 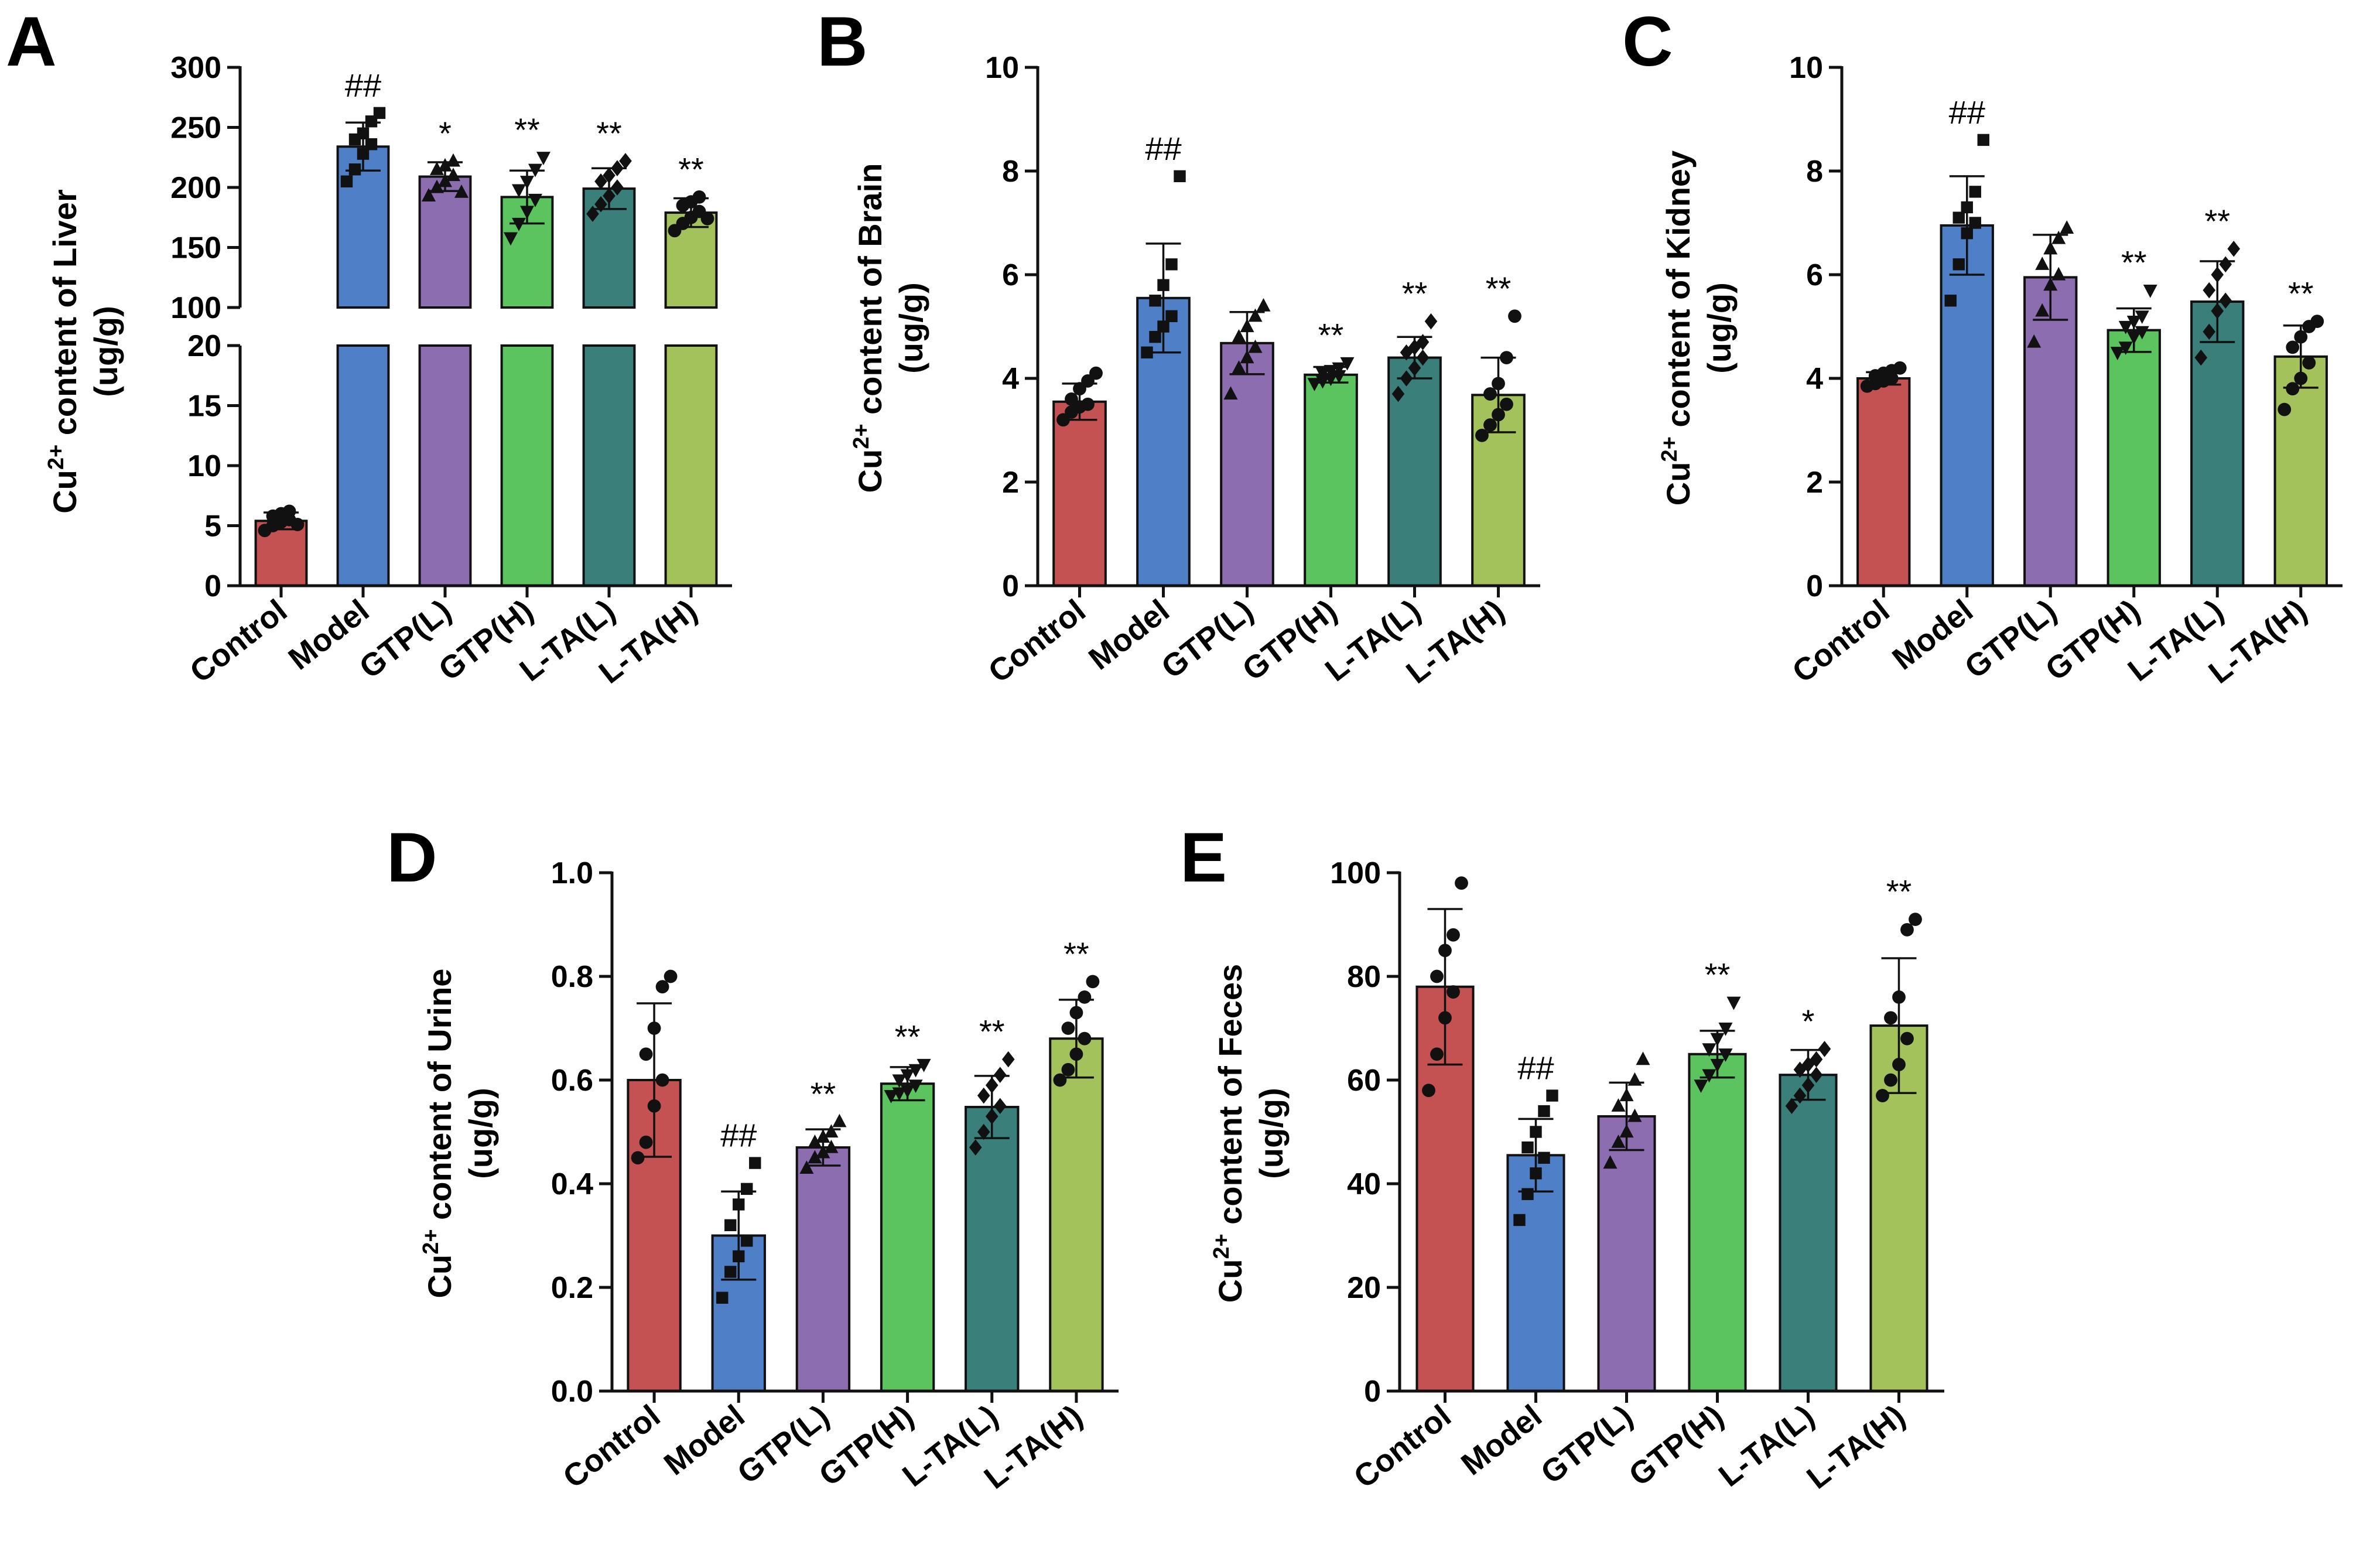 What do you see at coordinates (1414, 431) in the screenshot?
I see `bar-group-l-ta-l-: **` at bounding box center [1414, 431].